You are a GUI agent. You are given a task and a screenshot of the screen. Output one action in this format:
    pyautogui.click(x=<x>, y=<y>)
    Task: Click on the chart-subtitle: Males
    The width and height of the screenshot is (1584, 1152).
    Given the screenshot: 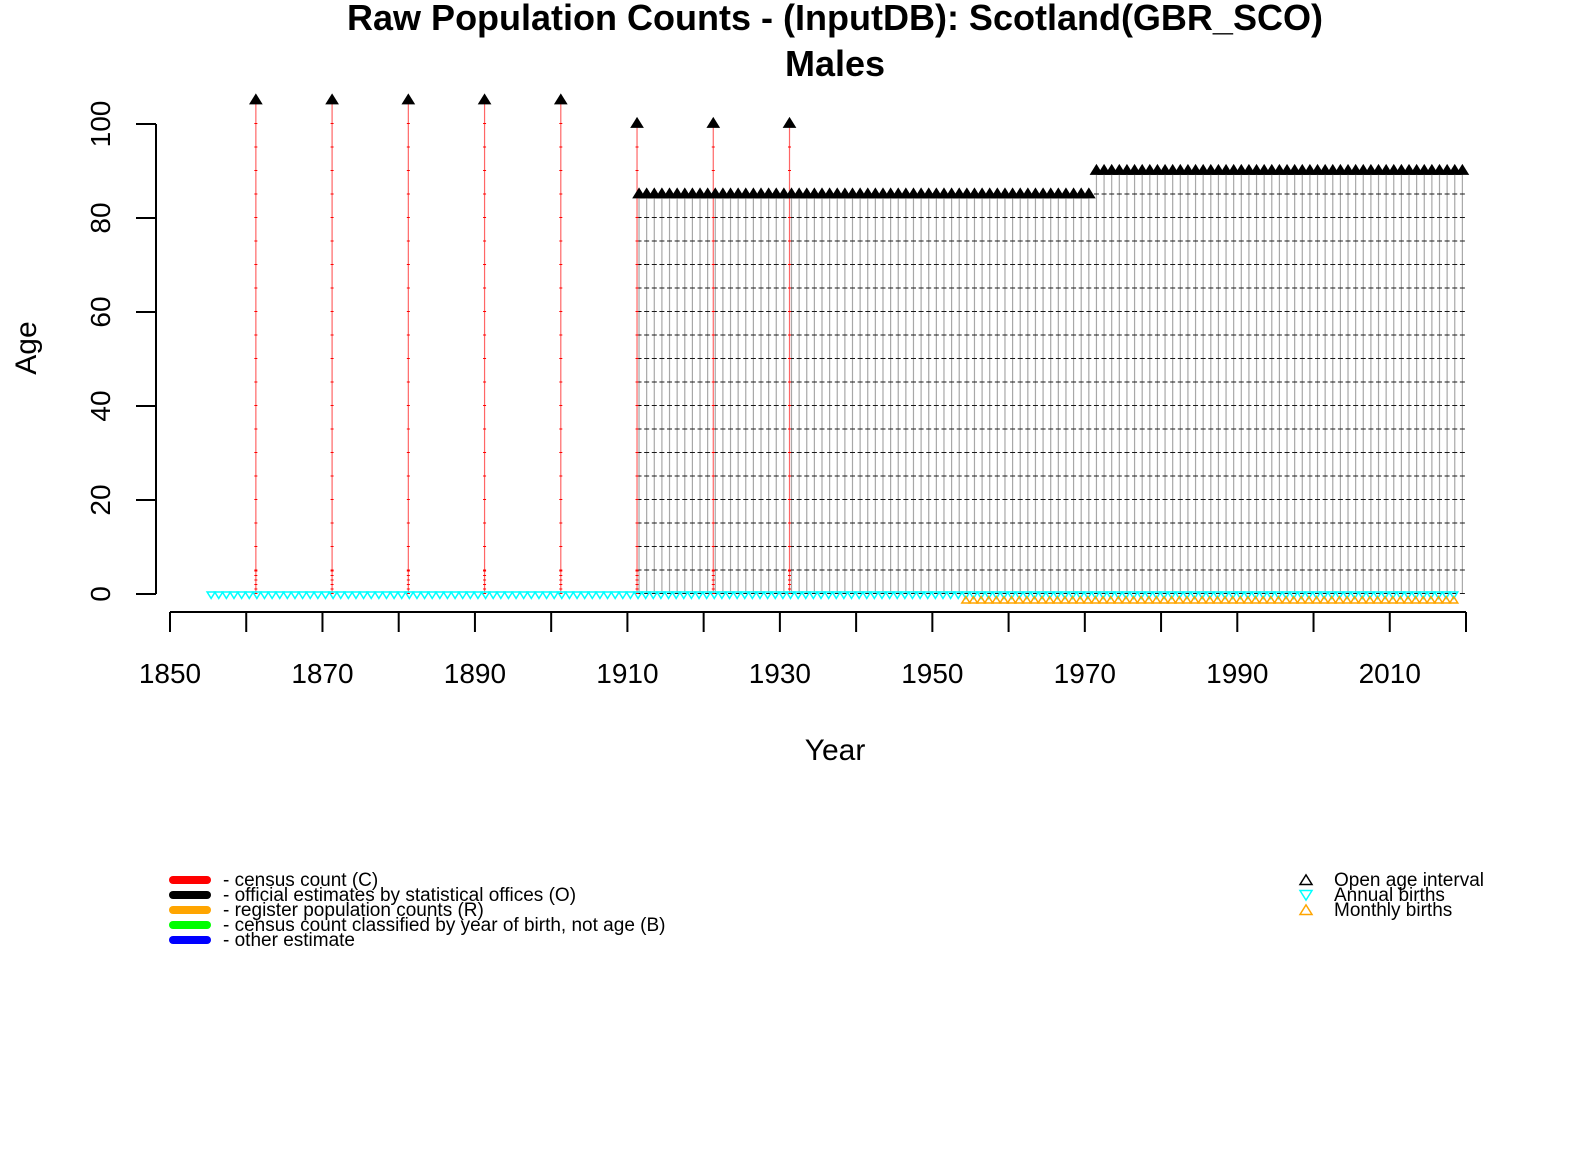 What is the action you would take?
    pyautogui.click(x=835, y=63)
    